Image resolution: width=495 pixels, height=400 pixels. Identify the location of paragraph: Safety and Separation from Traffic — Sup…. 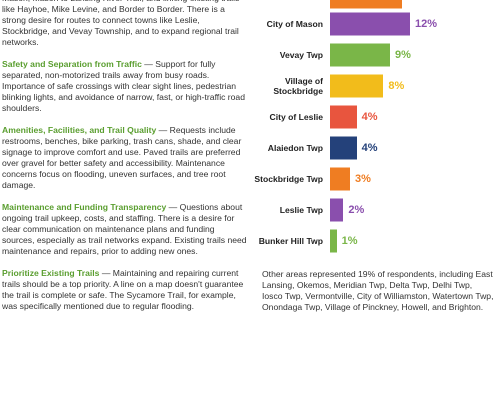
(125, 86).